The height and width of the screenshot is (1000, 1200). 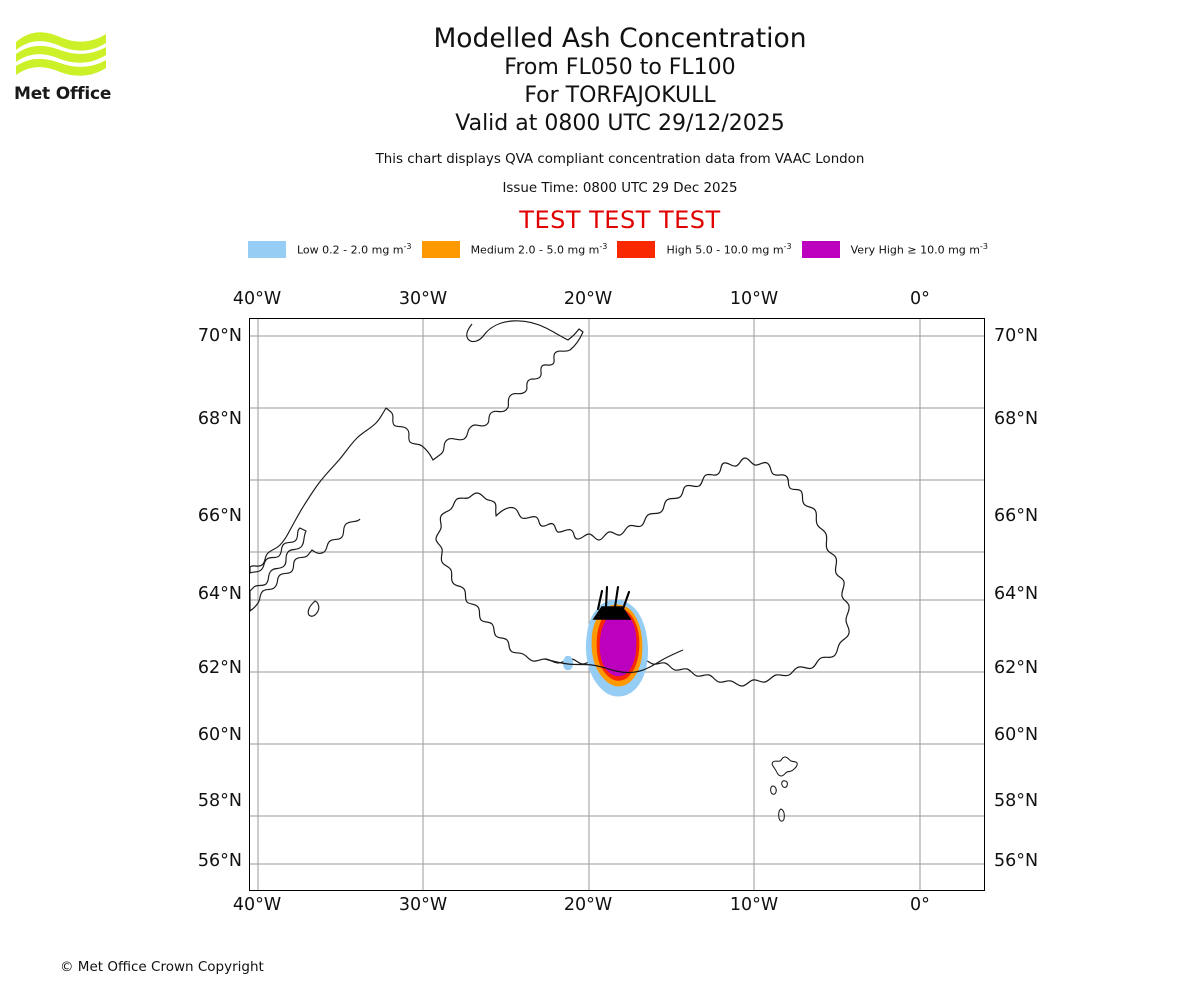 I want to click on met-office-logo-text: Met Office, so click(x=63, y=94).